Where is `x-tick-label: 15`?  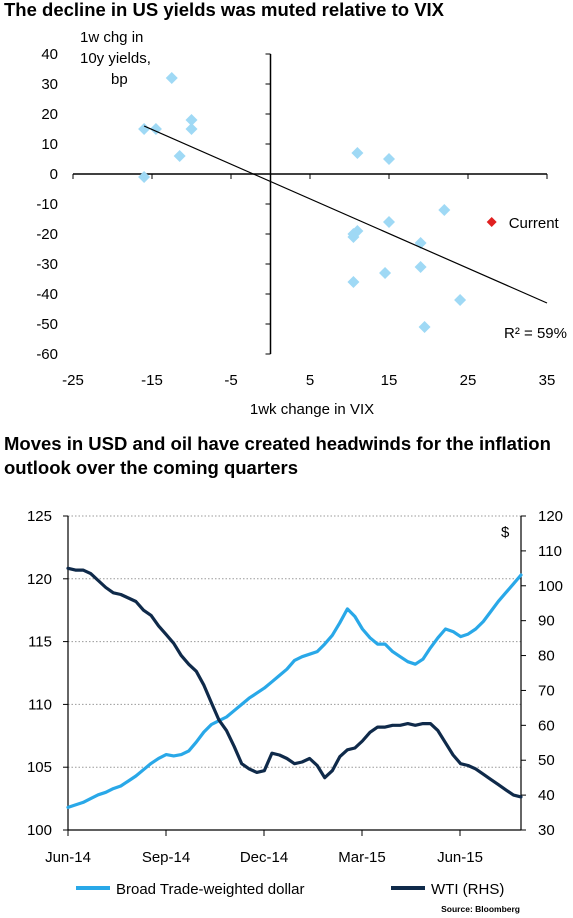 x-tick-label: 15 is located at coordinates (389, 380).